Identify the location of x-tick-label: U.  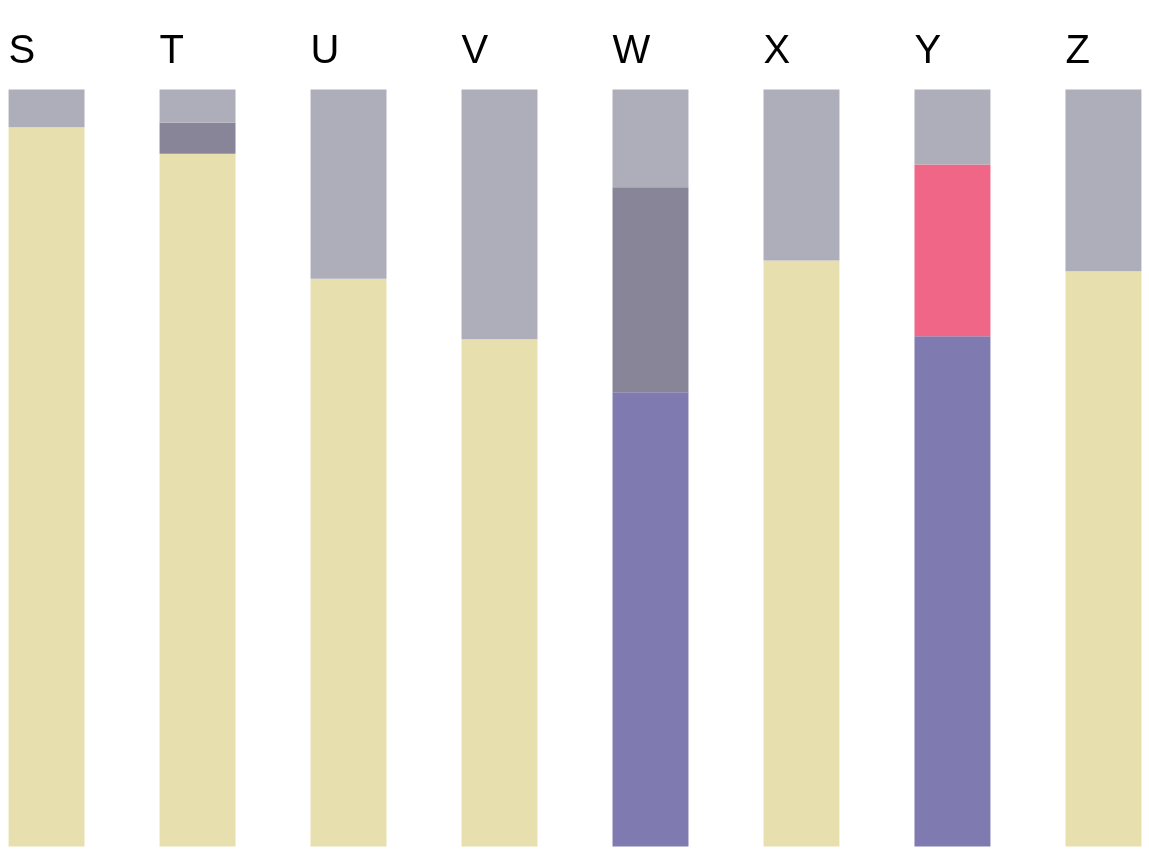
(325, 48).